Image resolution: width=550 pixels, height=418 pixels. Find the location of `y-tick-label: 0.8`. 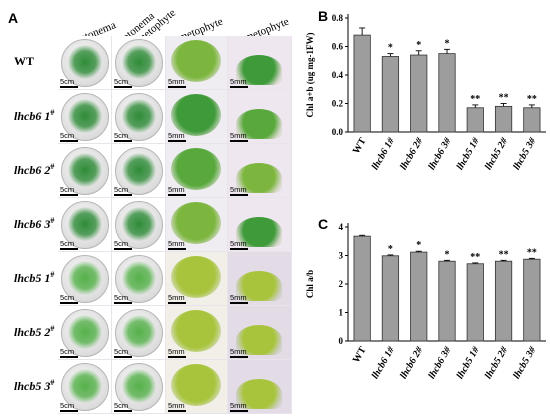

y-tick-label: 0.8 is located at coordinates (338, 18).